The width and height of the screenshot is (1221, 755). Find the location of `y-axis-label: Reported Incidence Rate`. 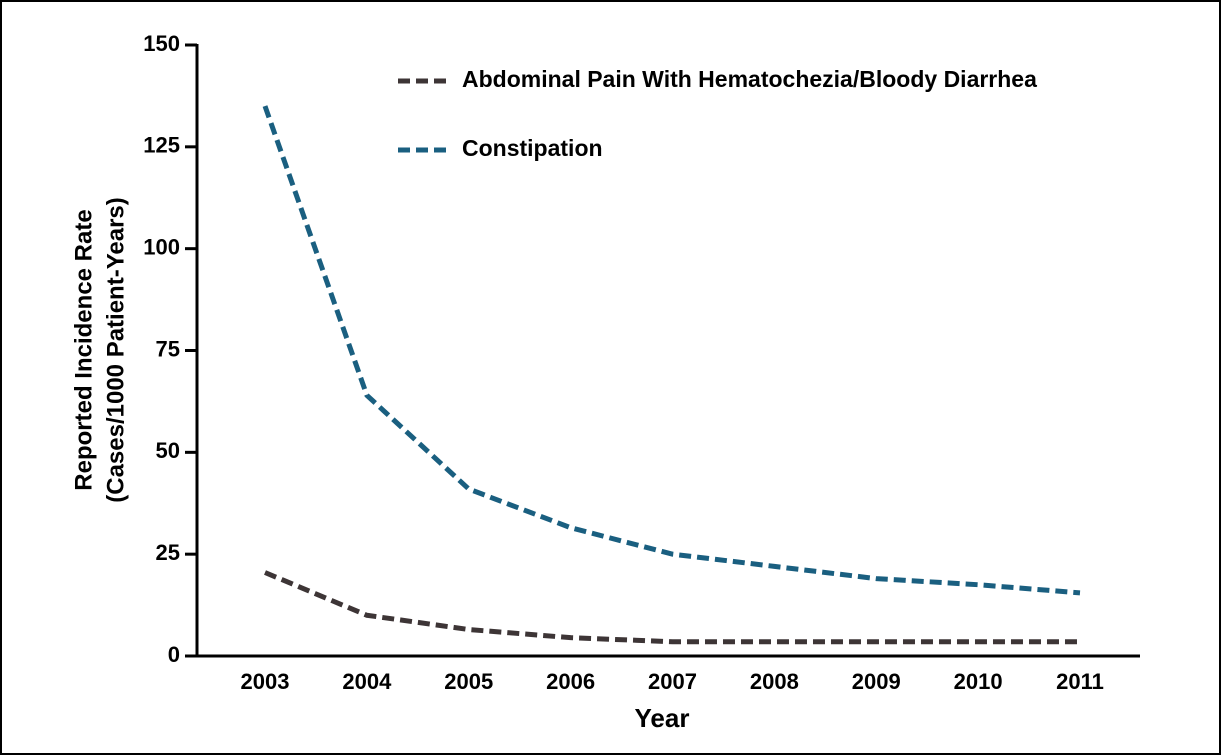

y-axis-label: Reported Incidence Rate is located at coordinates (83, 349).